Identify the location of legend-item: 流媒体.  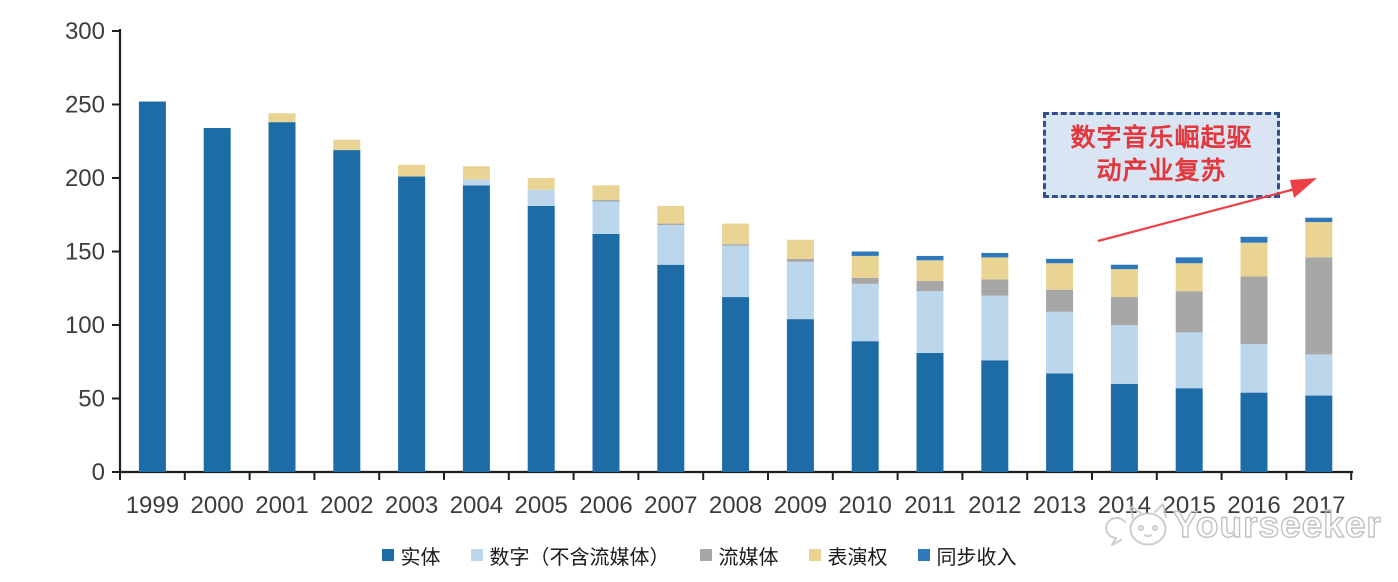
(739, 555).